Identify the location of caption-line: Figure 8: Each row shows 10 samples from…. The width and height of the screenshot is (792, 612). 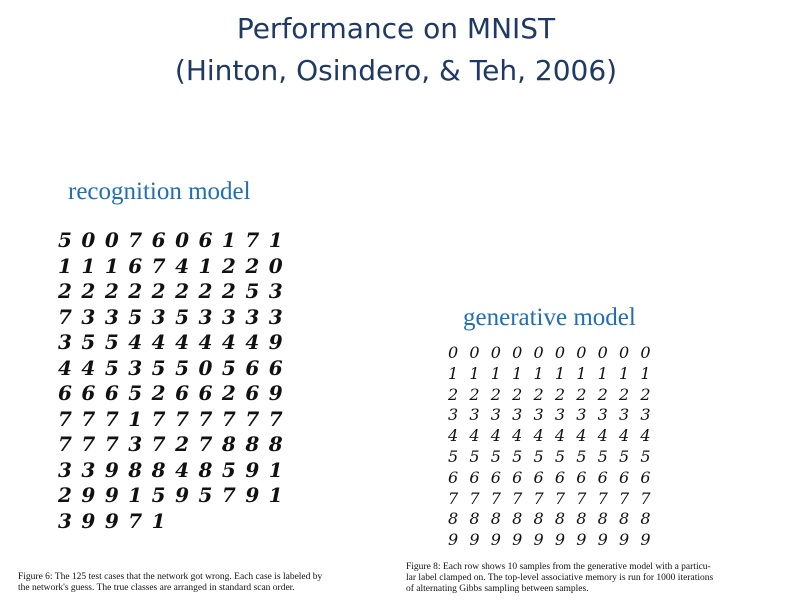
(558, 567).